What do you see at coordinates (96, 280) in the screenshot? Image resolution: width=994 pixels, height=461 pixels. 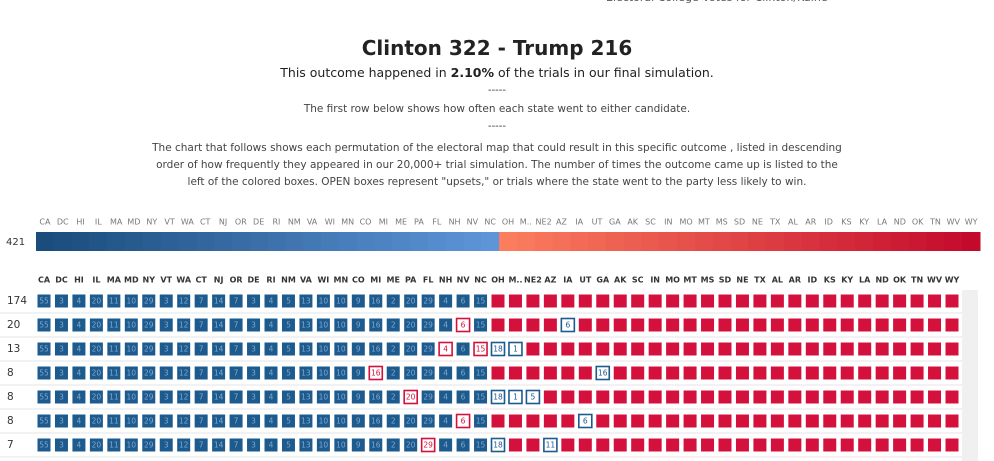 I see `state-header: IL` at bounding box center [96, 280].